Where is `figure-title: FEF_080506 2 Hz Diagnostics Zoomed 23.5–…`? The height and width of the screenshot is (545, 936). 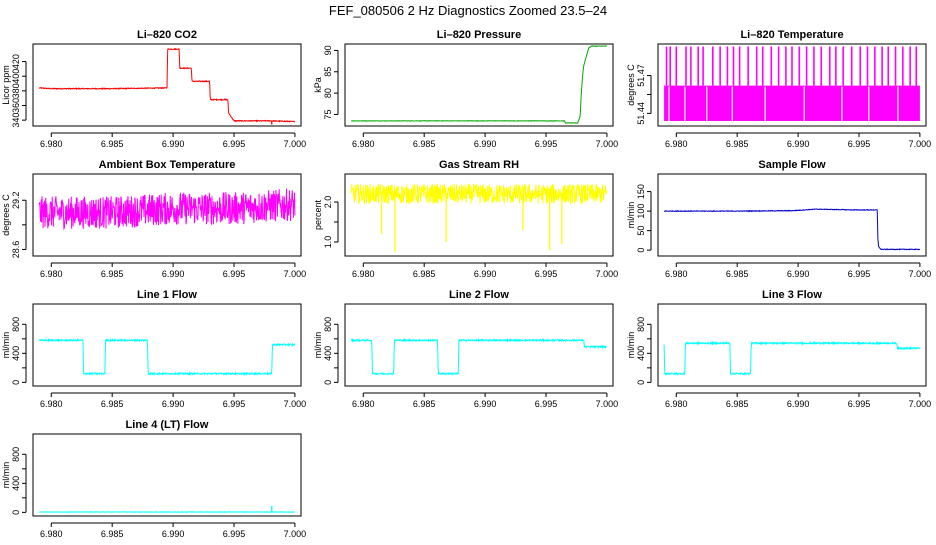
figure-title: FEF_080506 2 Hz Diagnostics Zoomed 23.5–… is located at coordinates (468, 10).